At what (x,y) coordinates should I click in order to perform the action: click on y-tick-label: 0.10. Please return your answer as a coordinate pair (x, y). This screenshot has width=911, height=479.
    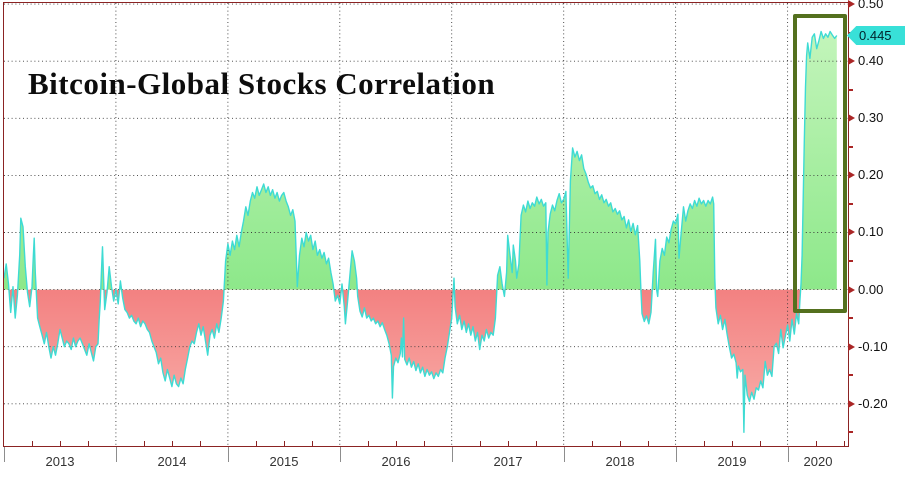
    Looking at the image, I should click on (871, 231).